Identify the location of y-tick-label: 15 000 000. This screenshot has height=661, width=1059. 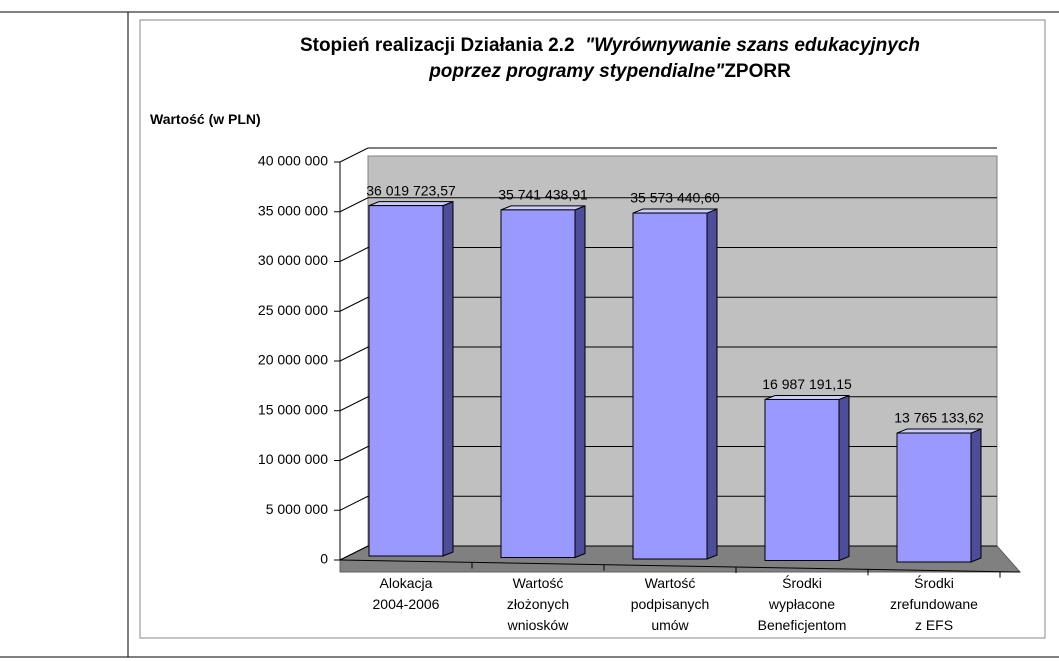
(293, 409).